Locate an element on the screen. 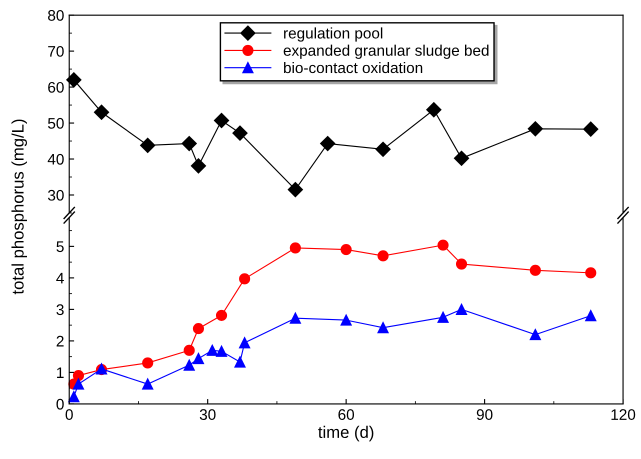 The height and width of the screenshot is (459, 641). y-tick-label: 40 is located at coordinates (56, 159).